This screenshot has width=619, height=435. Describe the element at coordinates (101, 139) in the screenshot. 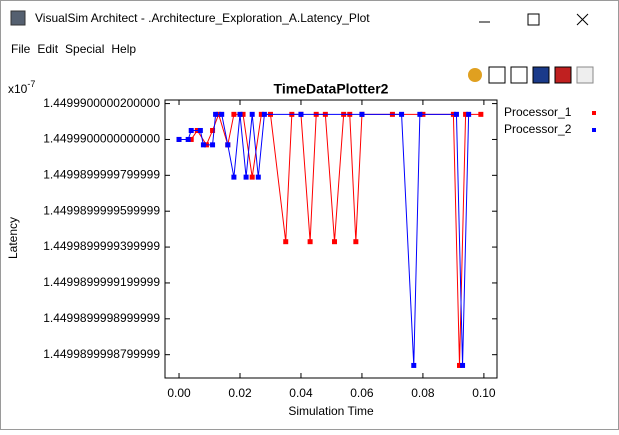

I see `y-tick-label: 1.4499900000000000` at that location.